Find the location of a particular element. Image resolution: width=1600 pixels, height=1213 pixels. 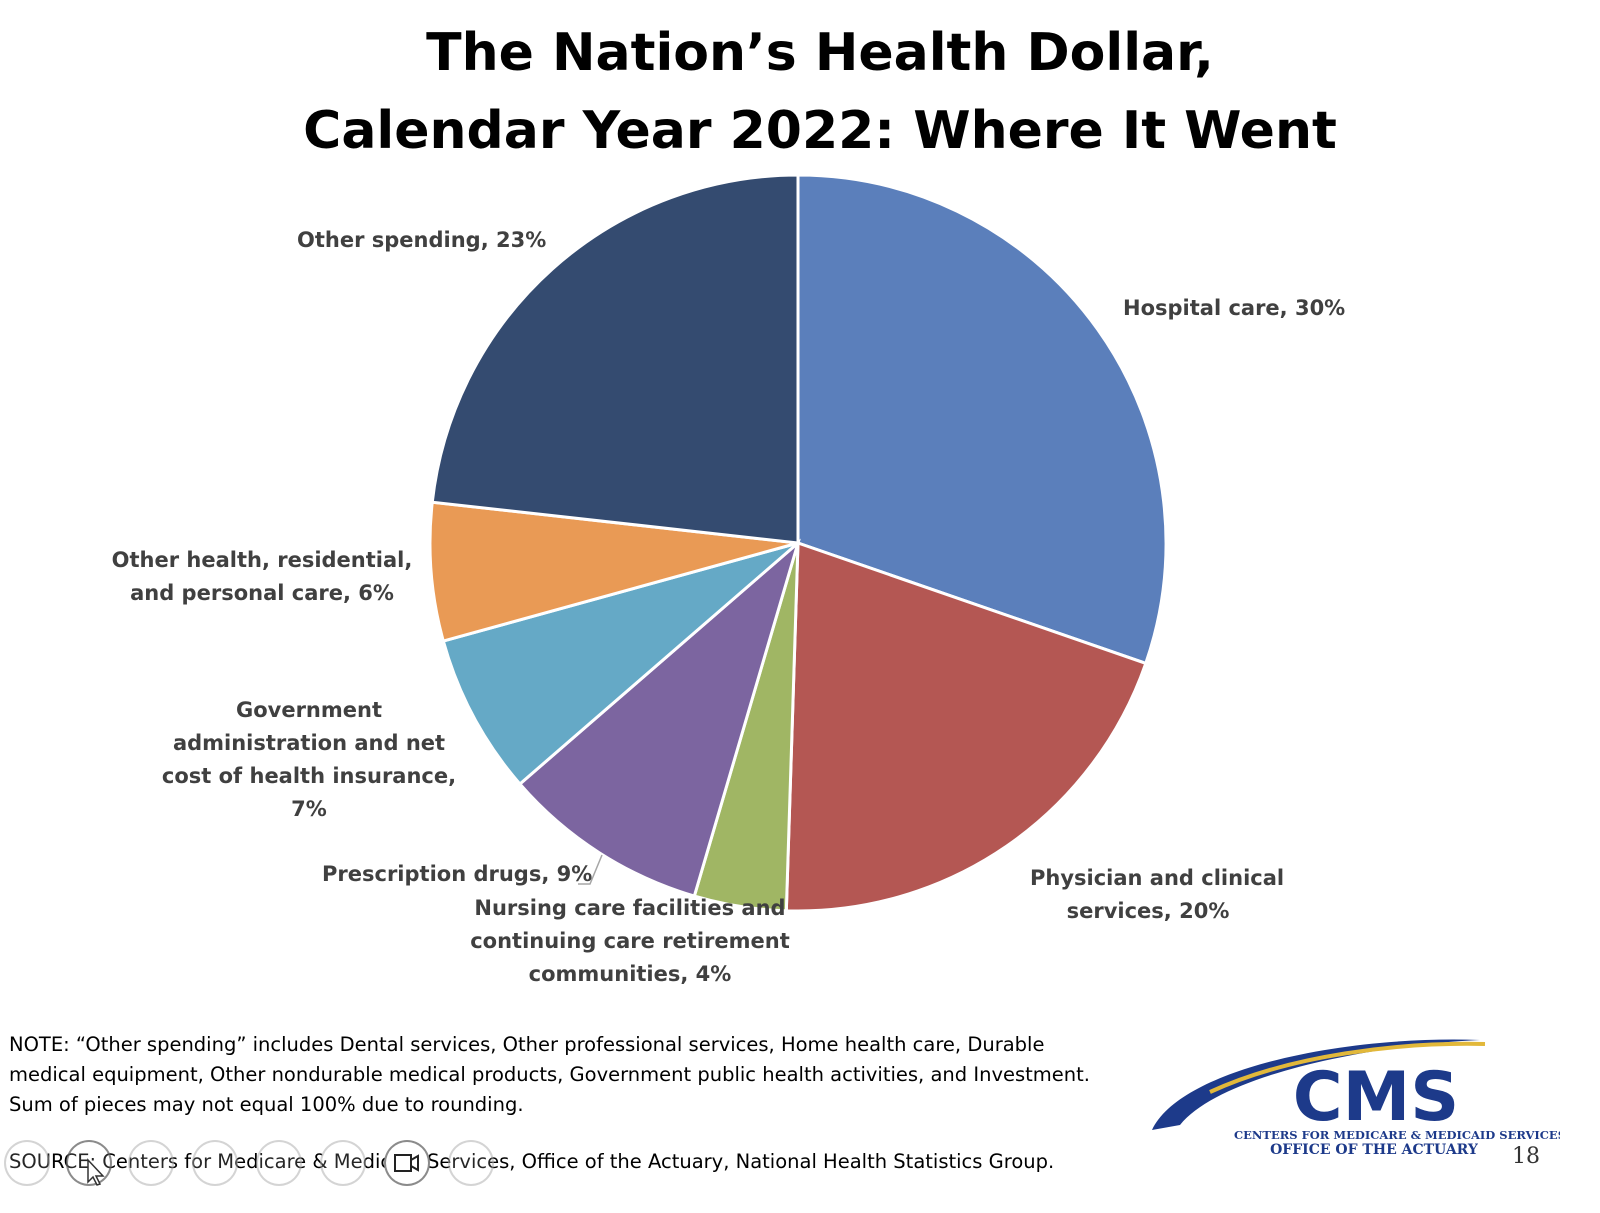

slice-label-line: Hospital care, 30% is located at coordinates (1234, 308).